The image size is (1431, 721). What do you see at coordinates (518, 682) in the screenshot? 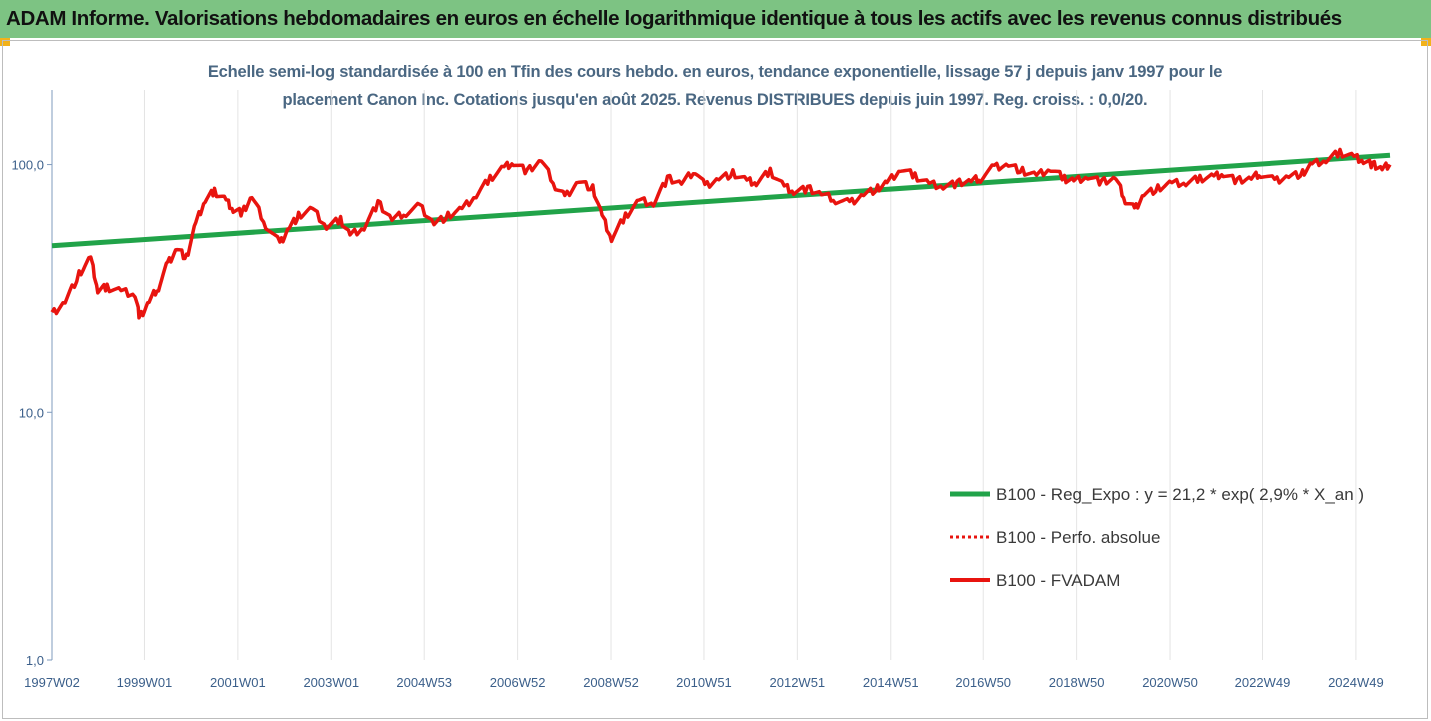
I see `x-tick-label: 2006W52` at bounding box center [518, 682].